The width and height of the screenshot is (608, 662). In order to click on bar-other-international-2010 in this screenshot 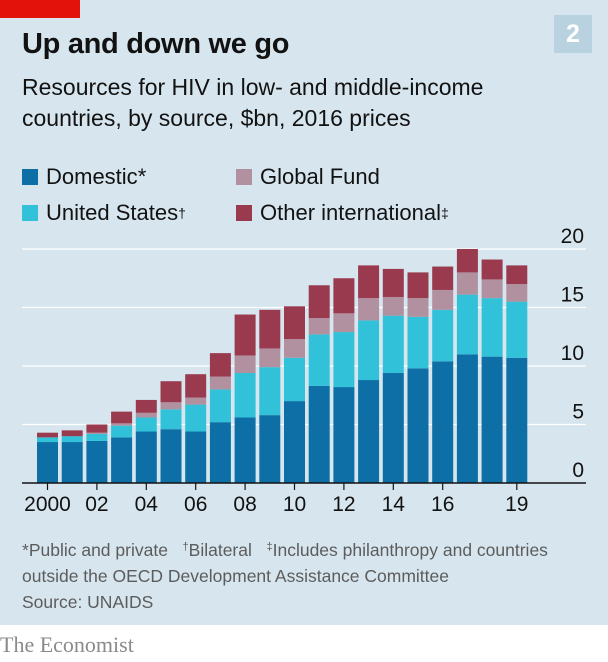, I will do `click(294, 323)`.